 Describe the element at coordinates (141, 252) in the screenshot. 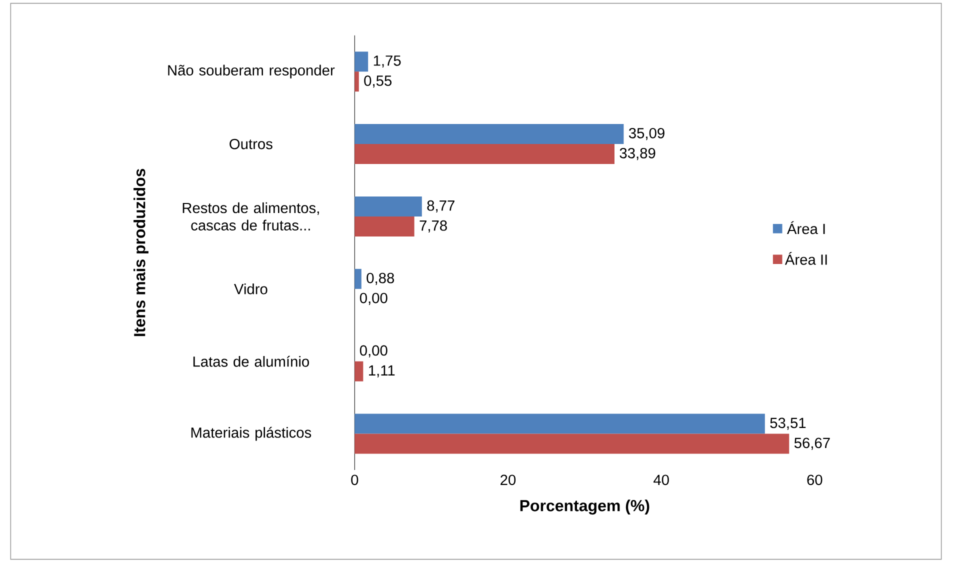

I see `y-axis-title: Itens mais produzidos` at that location.